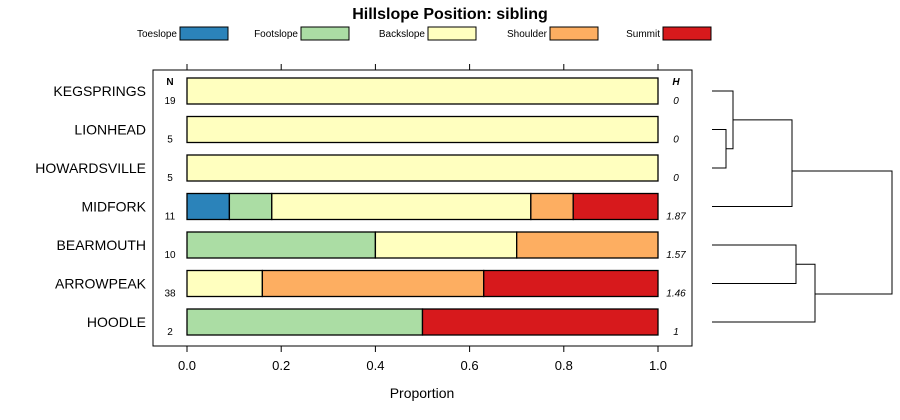 Image resolution: width=900 pixels, height=420 pixels. I want to click on row-label-1: LIONHEAD, so click(110, 130).